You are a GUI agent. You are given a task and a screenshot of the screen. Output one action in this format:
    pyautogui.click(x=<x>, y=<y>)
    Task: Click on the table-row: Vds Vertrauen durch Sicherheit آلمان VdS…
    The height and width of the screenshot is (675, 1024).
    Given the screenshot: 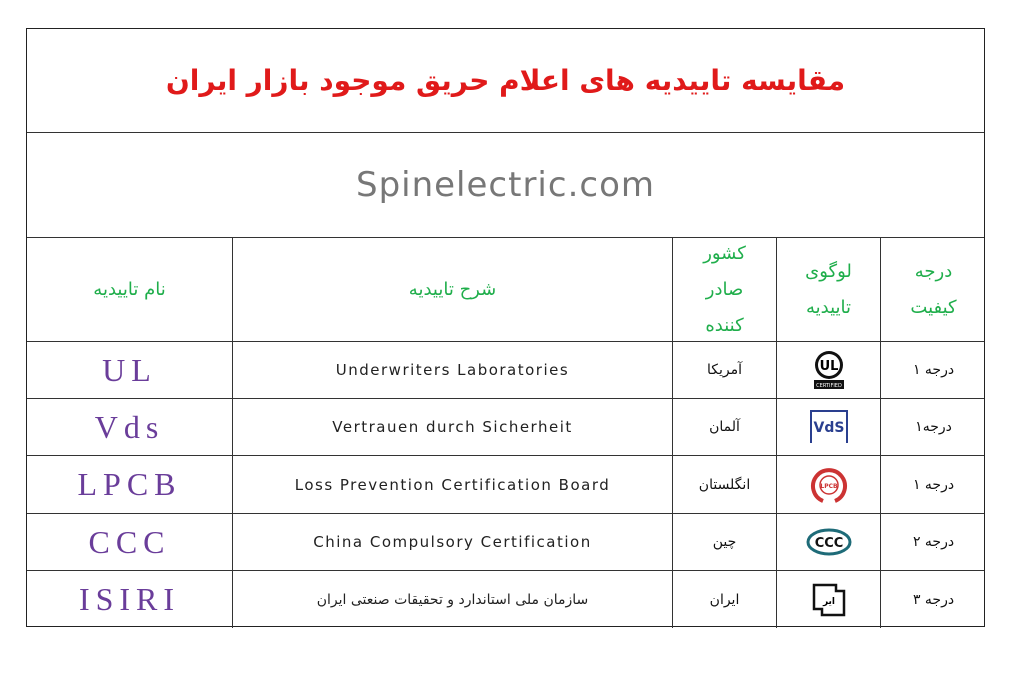 What is the action you would take?
    pyautogui.click(x=505, y=427)
    